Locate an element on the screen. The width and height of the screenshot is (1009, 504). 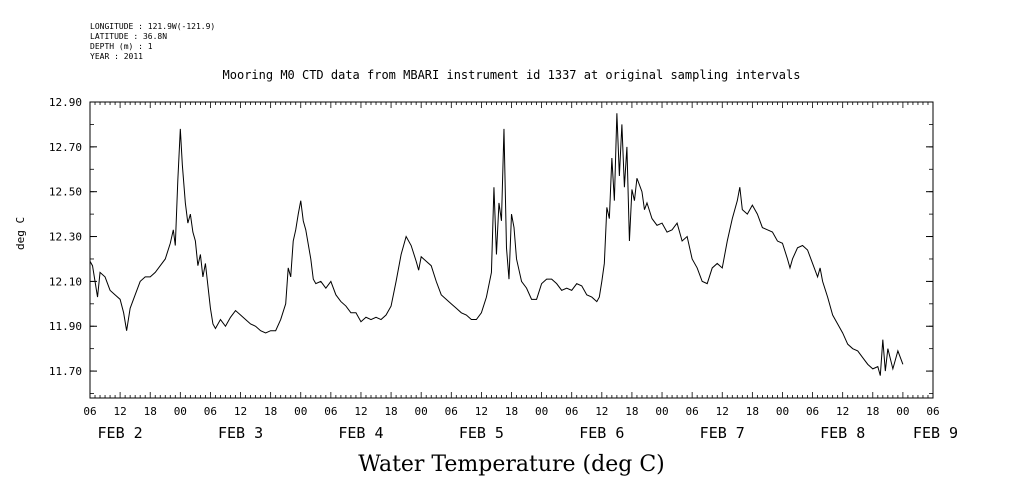
x-axis-label: Water Temperature (deg C) is located at coordinates (511, 464).